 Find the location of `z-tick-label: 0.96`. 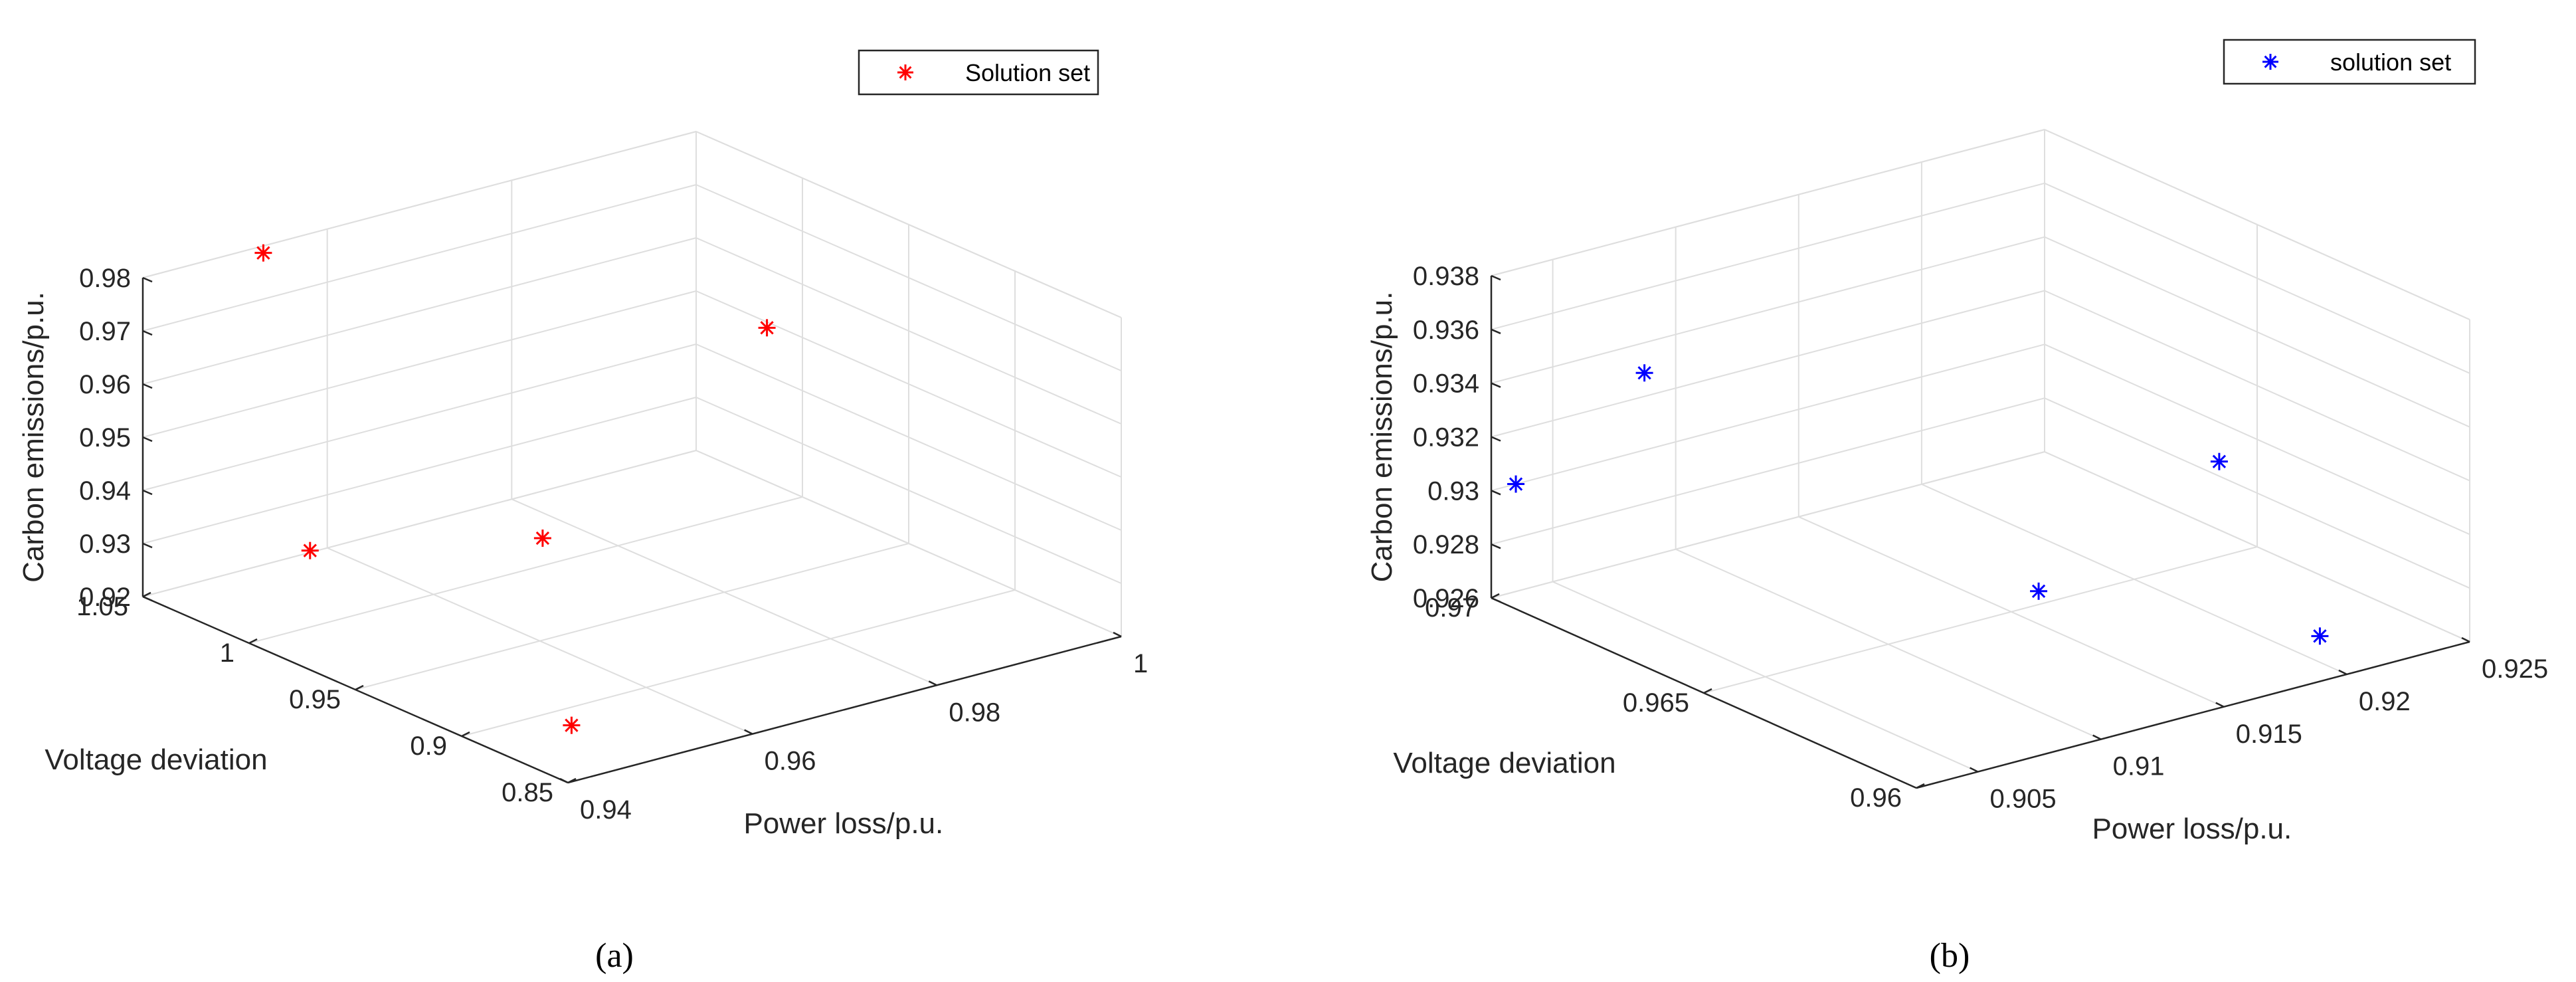

z-tick-label: 0.96 is located at coordinates (105, 385).